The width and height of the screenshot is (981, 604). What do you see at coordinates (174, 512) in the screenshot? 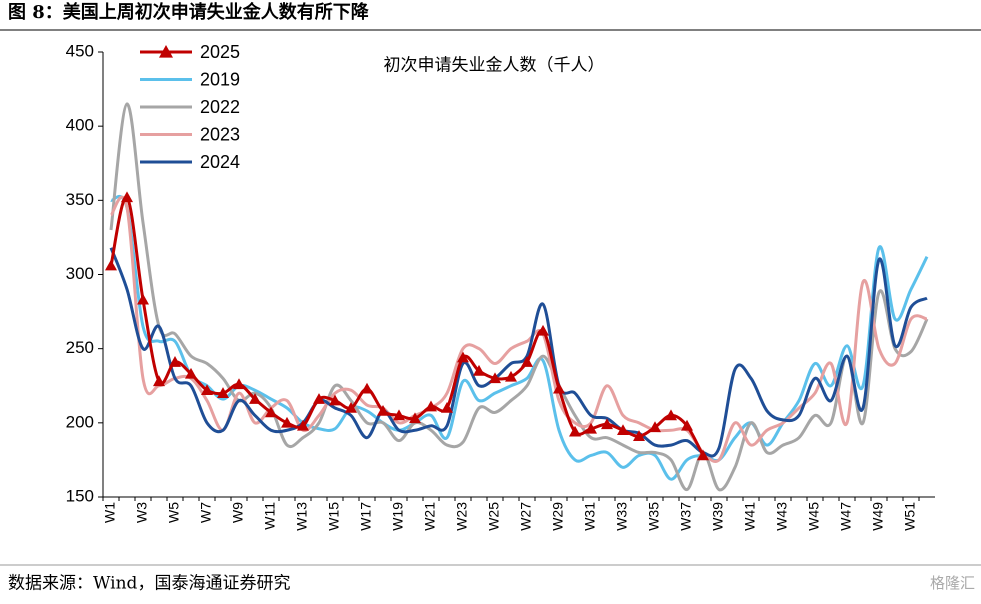
I see `x-tick-label: W5` at bounding box center [174, 512].